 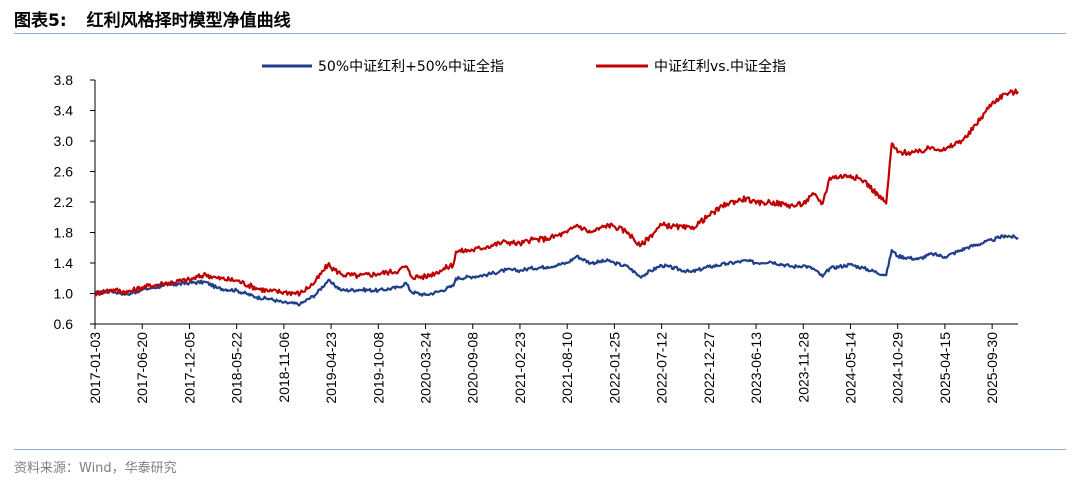 What do you see at coordinates (426, 368) in the screenshot?
I see `x-tick-label: 2020-03-24` at bounding box center [426, 368].